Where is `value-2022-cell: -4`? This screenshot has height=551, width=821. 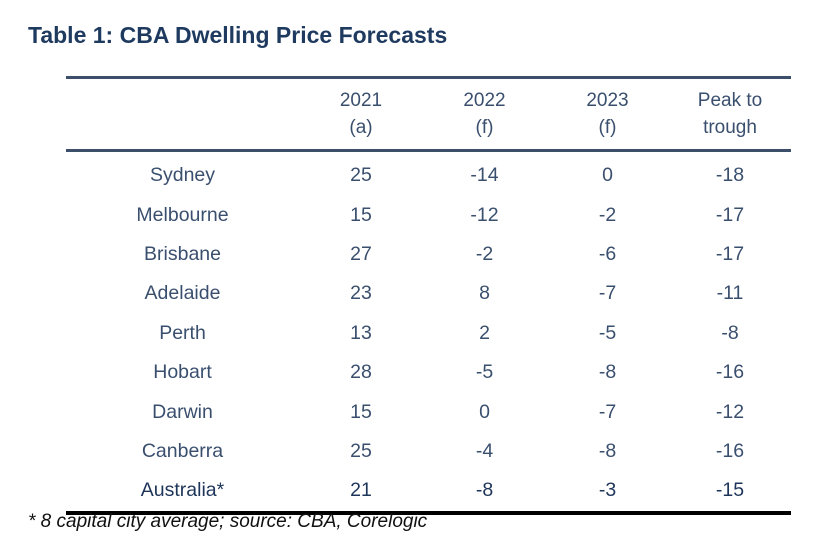
value-2022-cell: -4 is located at coordinates (484, 450).